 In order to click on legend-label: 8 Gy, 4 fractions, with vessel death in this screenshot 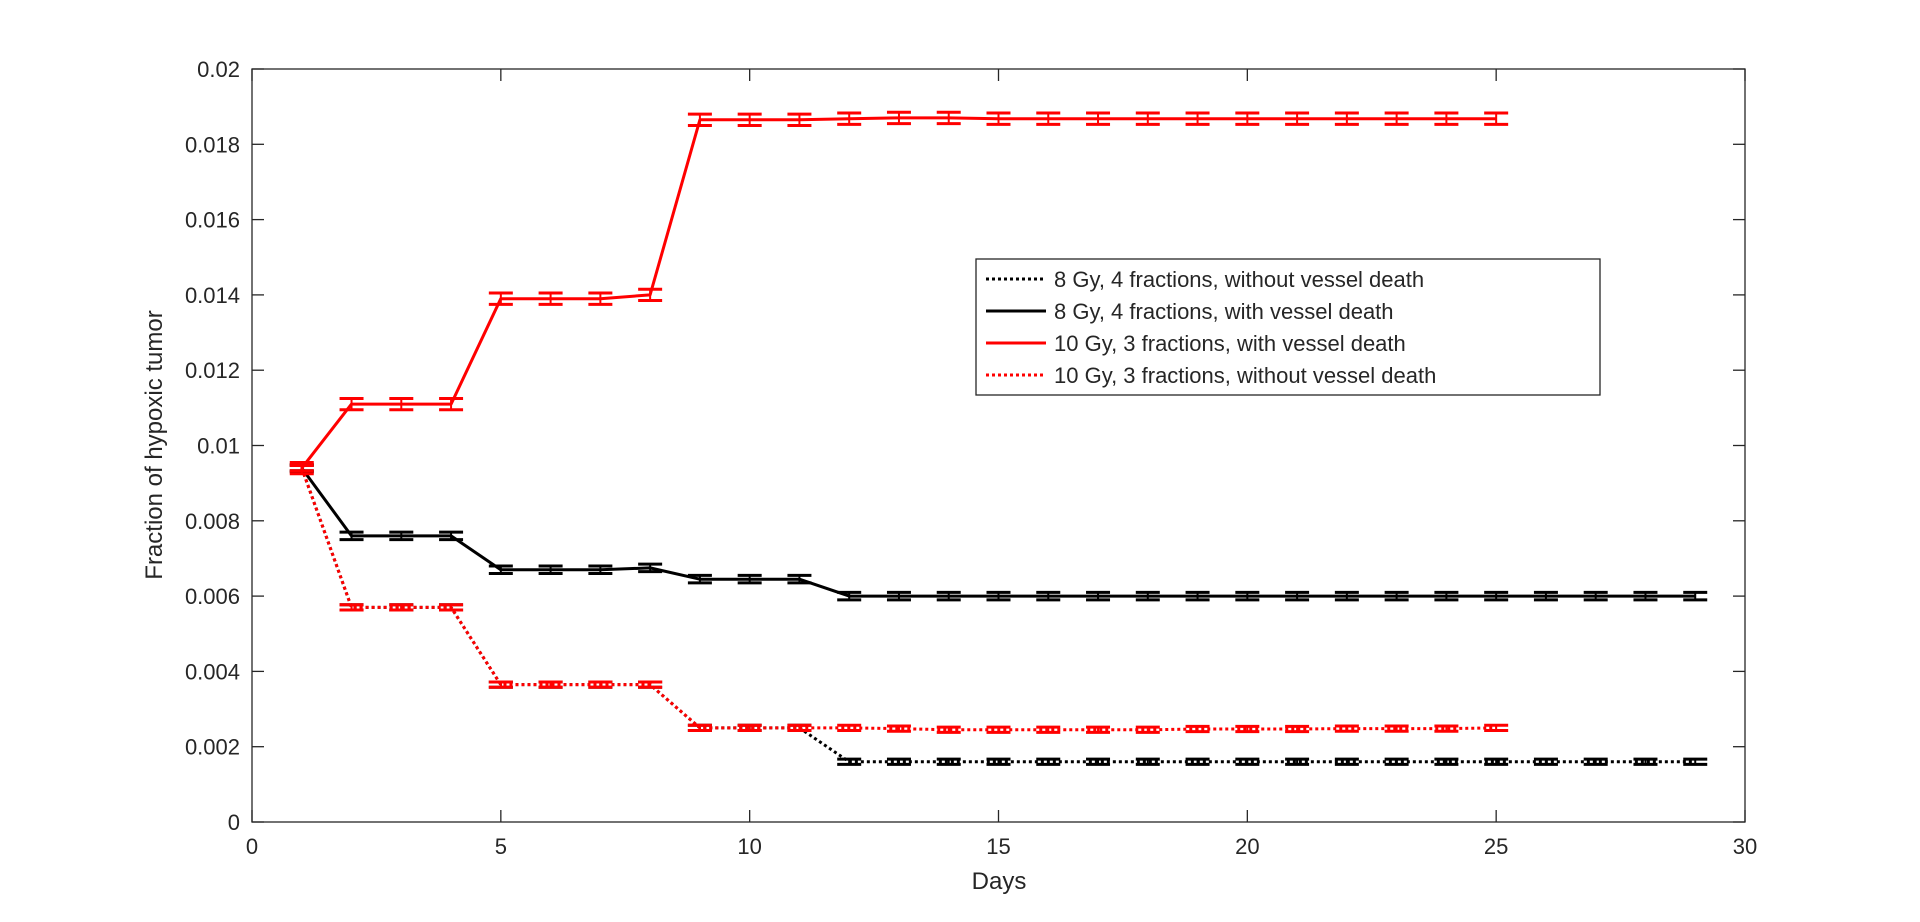, I will do `click(1224, 311)`.